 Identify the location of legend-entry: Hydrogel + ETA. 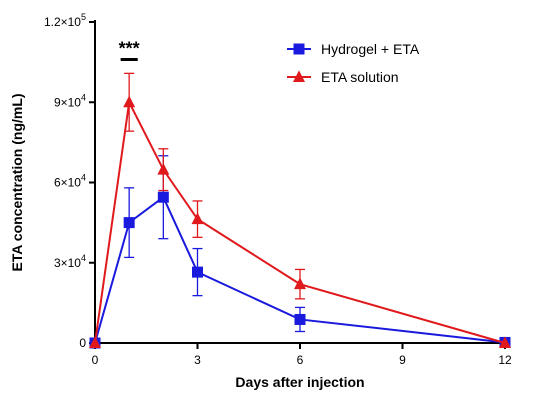
(353, 49).